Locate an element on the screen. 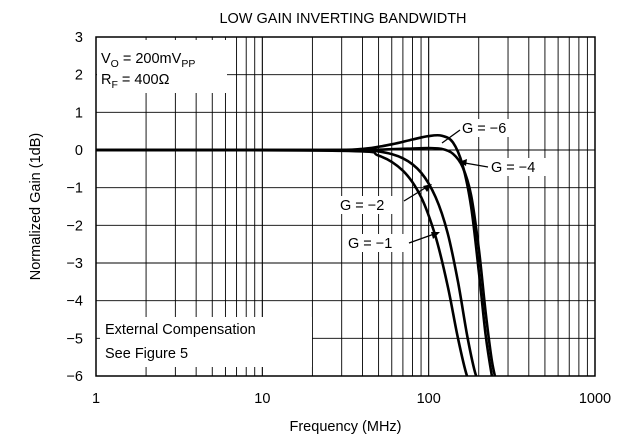 Image resolution: width=621 pixels, height=442 pixels. series-label-g-6: G = −6 is located at coordinates (481, 131).